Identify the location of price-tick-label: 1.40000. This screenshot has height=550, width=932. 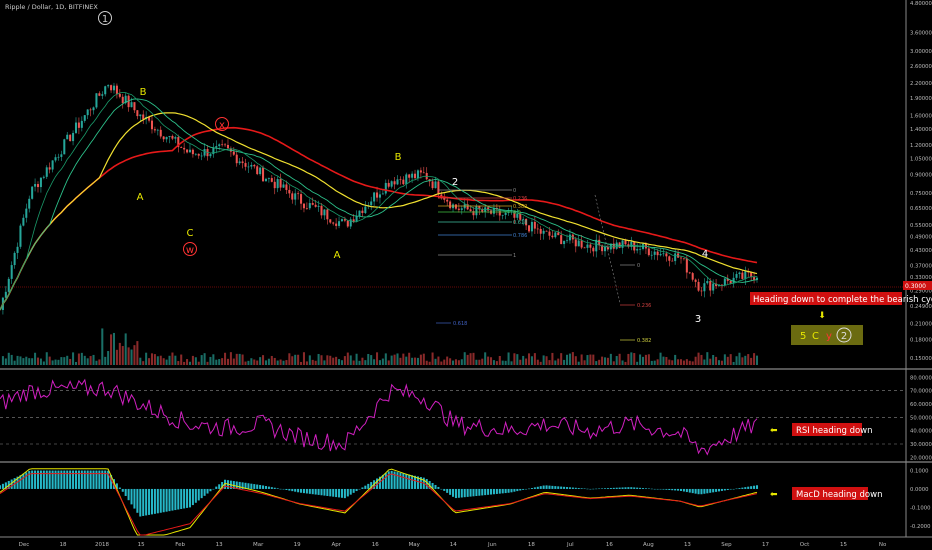
(921, 130).